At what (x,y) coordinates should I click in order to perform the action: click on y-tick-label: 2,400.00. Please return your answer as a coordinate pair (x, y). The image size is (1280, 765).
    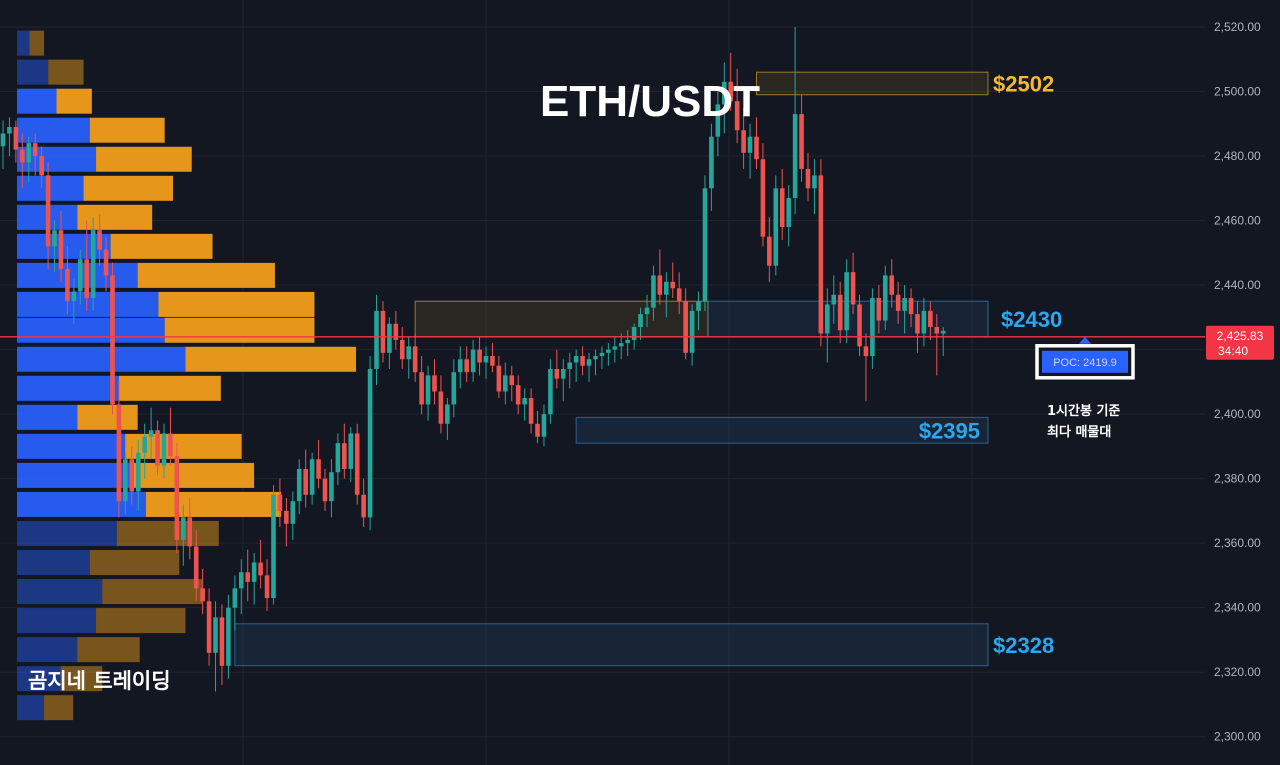
    Looking at the image, I should click on (1237, 414).